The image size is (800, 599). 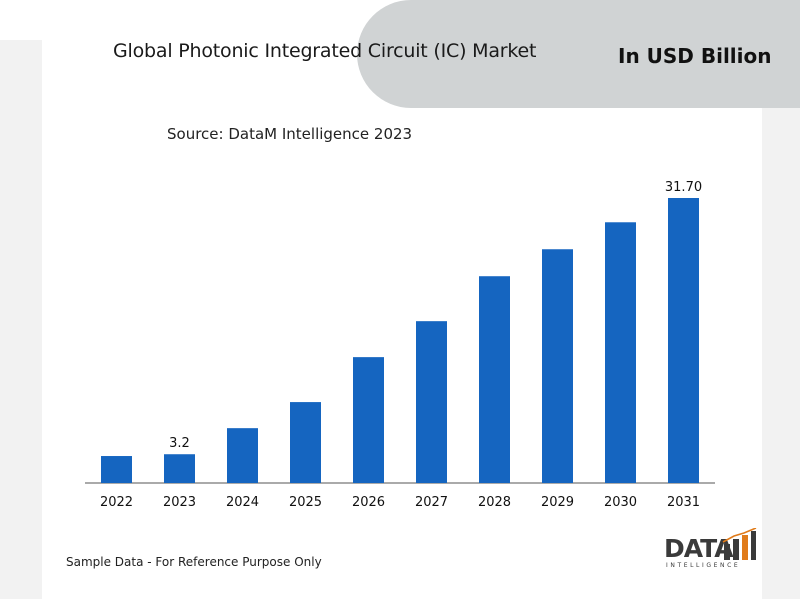 What do you see at coordinates (290, 134) in the screenshot?
I see `source-label: Source: DataM Intelligence 2023` at bounding box center [290, 134].